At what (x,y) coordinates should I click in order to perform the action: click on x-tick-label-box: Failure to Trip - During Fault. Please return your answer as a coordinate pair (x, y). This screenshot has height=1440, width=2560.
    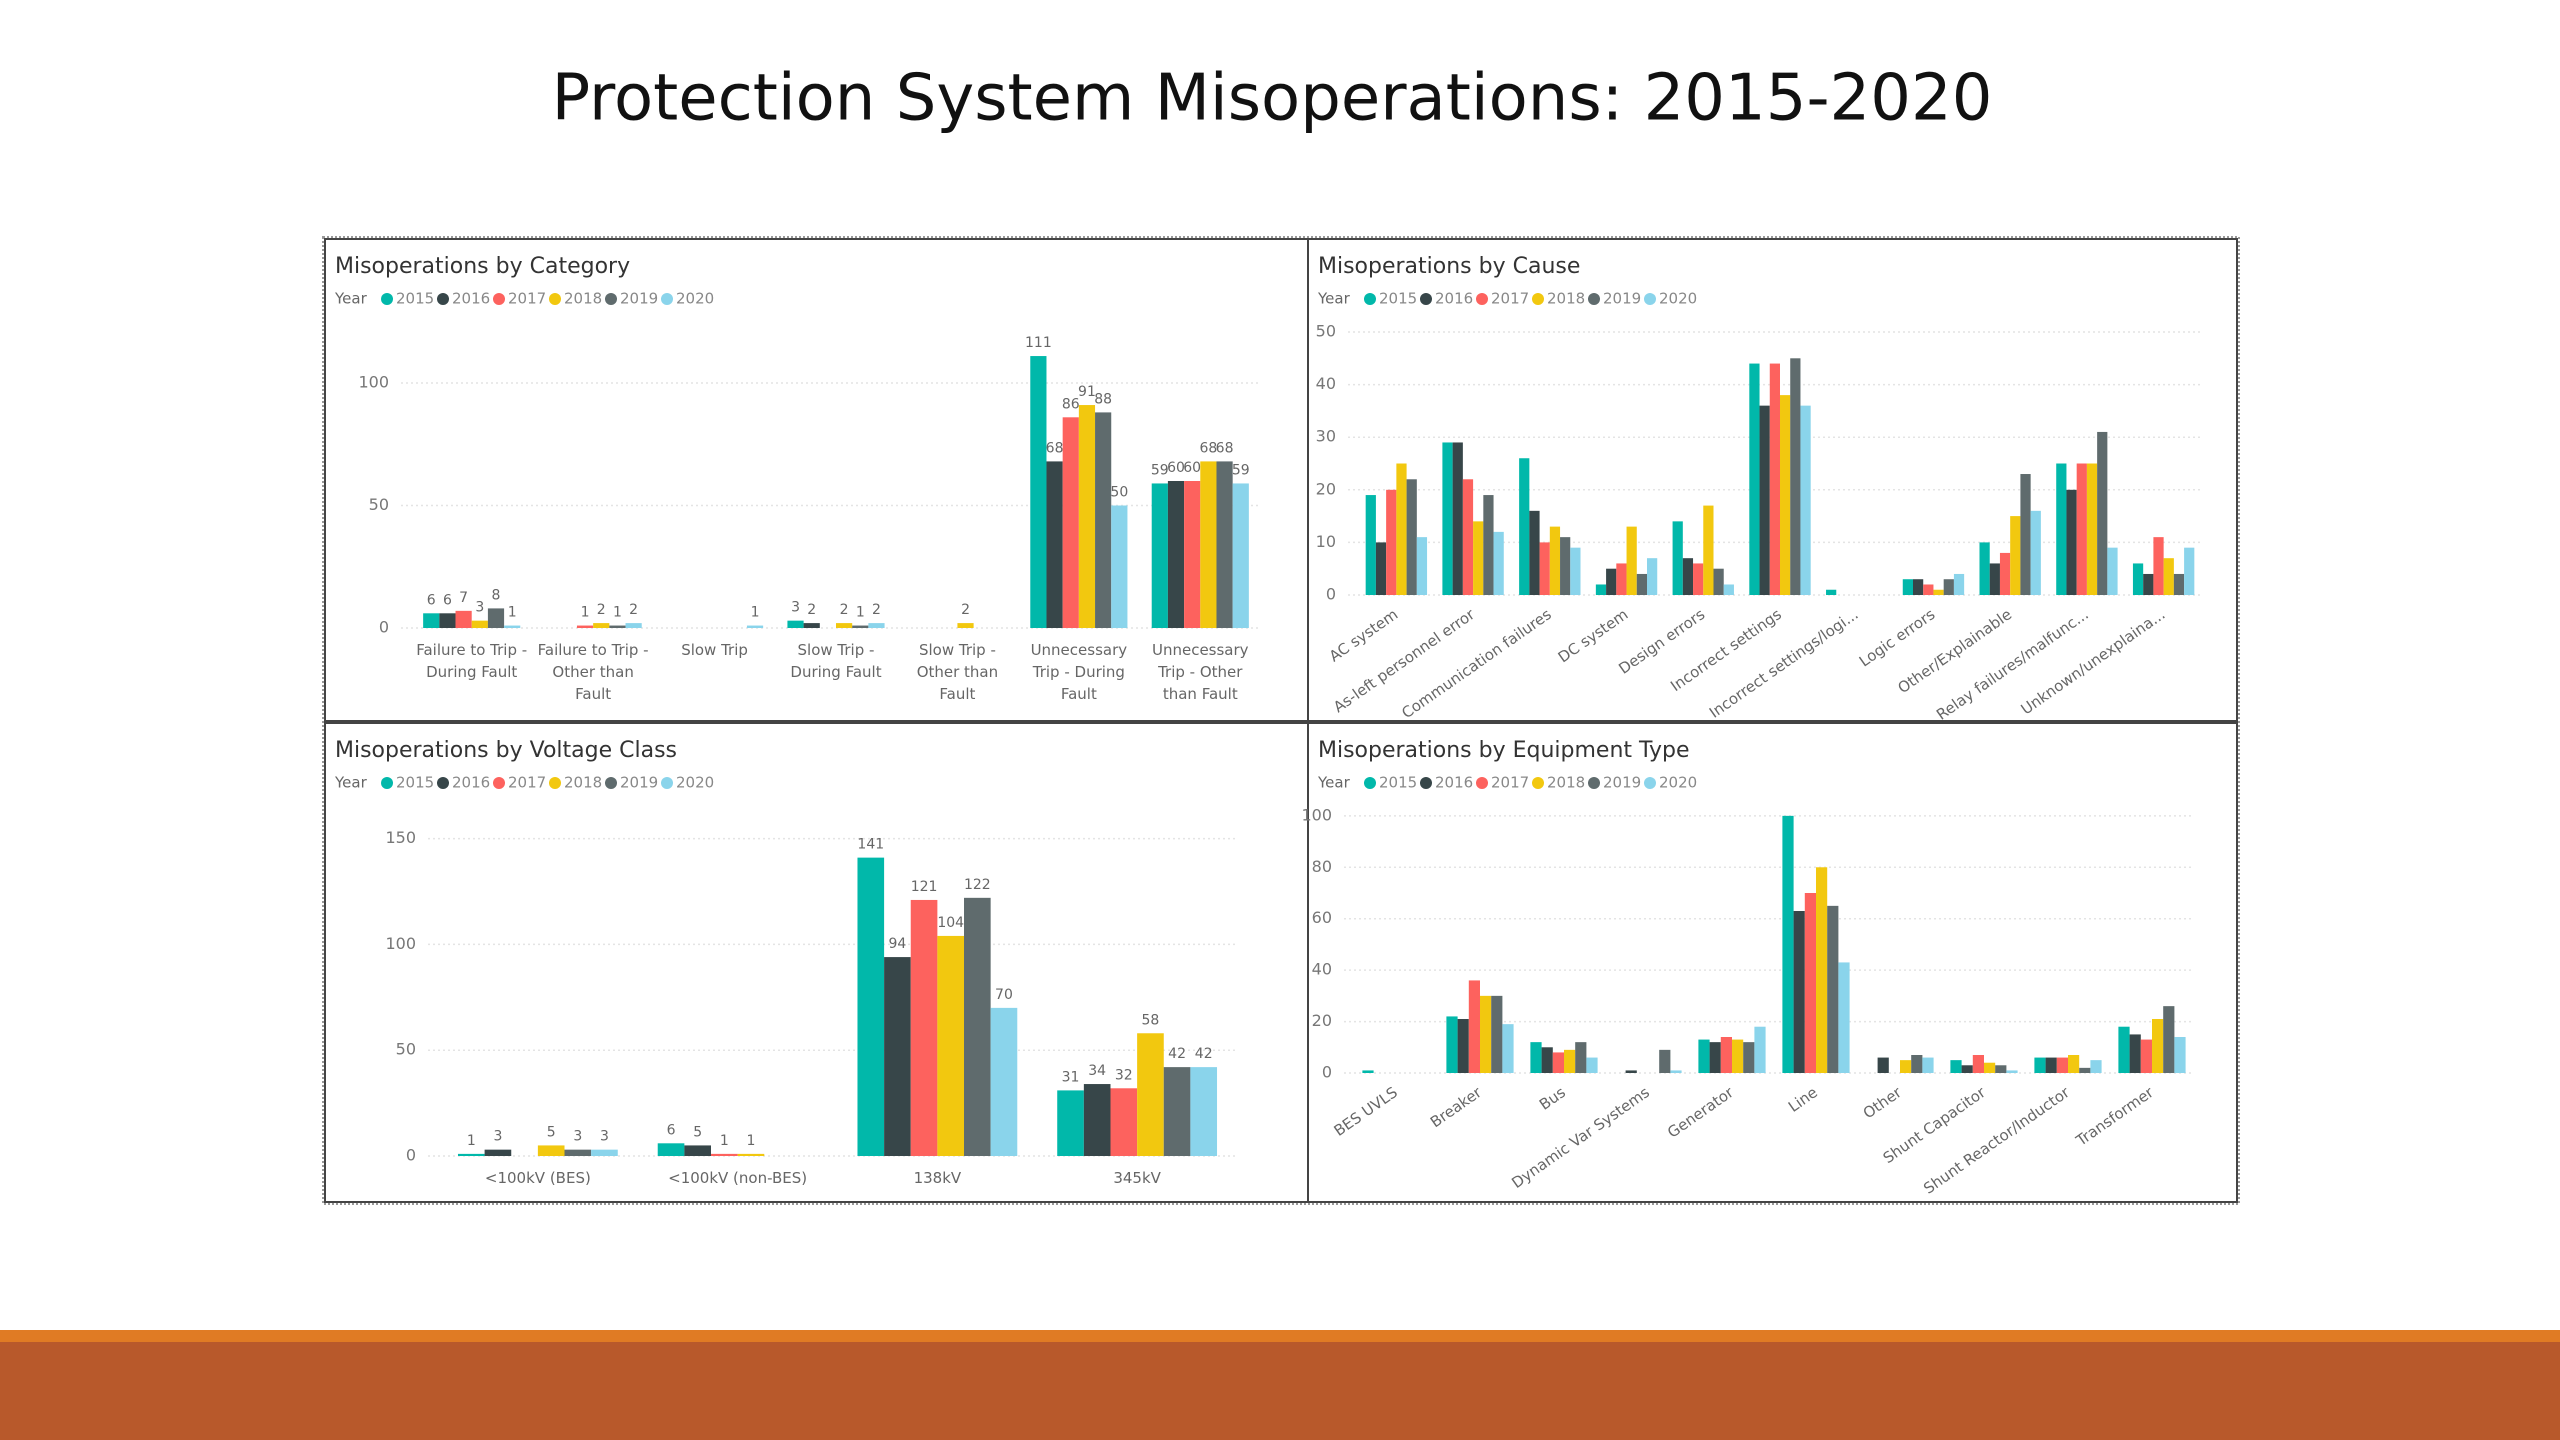
    Looking at the image, I should click on (471, 661).